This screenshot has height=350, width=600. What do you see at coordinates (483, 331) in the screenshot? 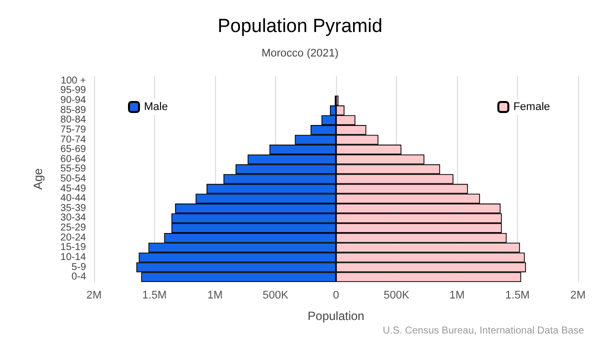
I see `text: U.S. Census Bureau, International Data Base` at bounding box center [483, 331].